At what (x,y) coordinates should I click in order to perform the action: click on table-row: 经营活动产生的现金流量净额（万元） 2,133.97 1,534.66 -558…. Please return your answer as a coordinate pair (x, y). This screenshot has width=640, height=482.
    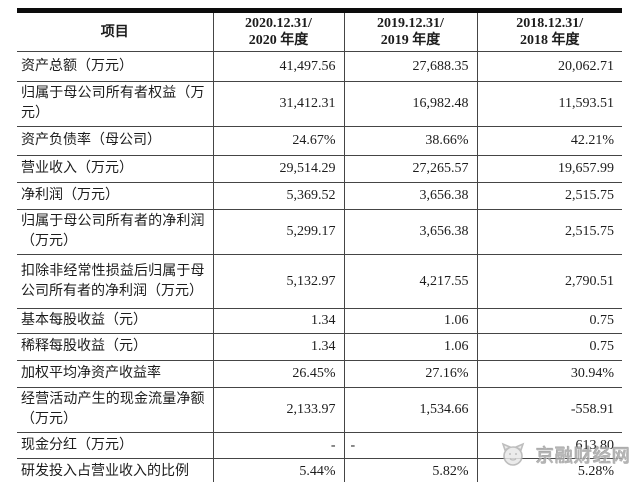
    Looking at the image, I should click on (319, 410).